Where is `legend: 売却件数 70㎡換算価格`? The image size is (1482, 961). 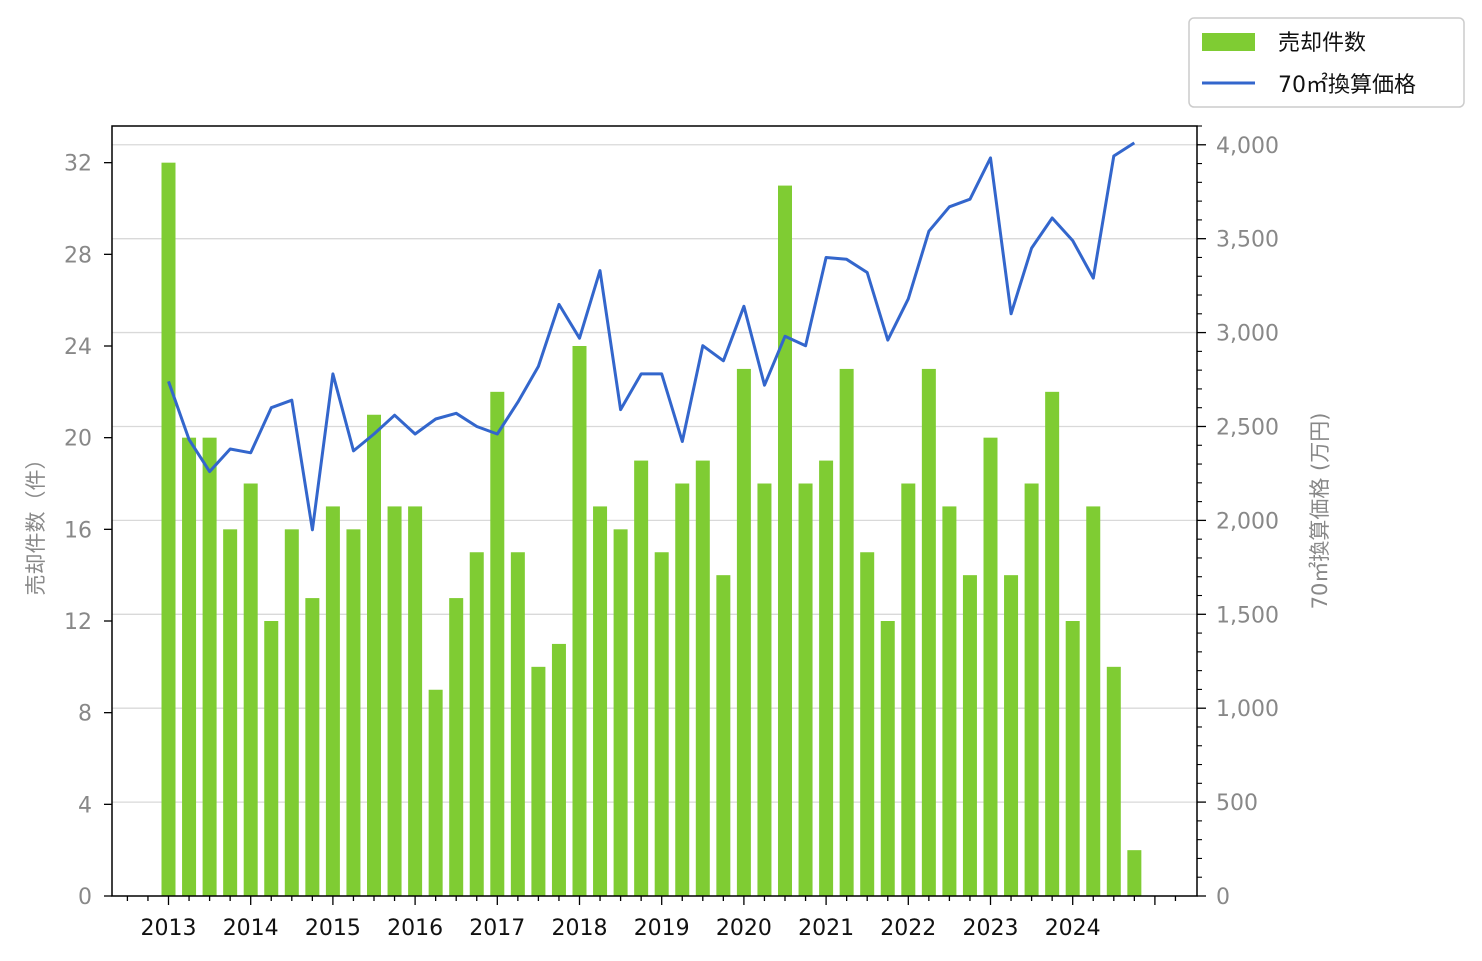
legend: 売却件数 70㎡換算価格 is located at coordinates (1326, 62).